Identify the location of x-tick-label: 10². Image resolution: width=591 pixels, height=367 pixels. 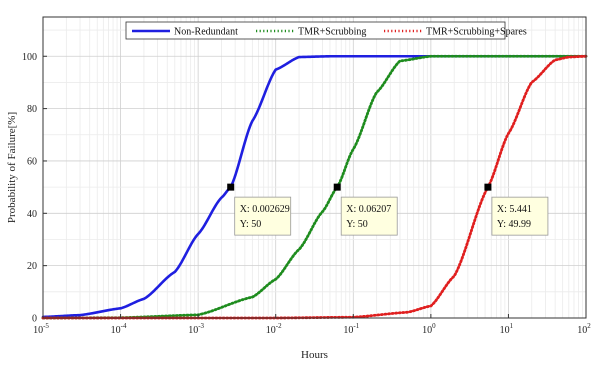
(584, 329).